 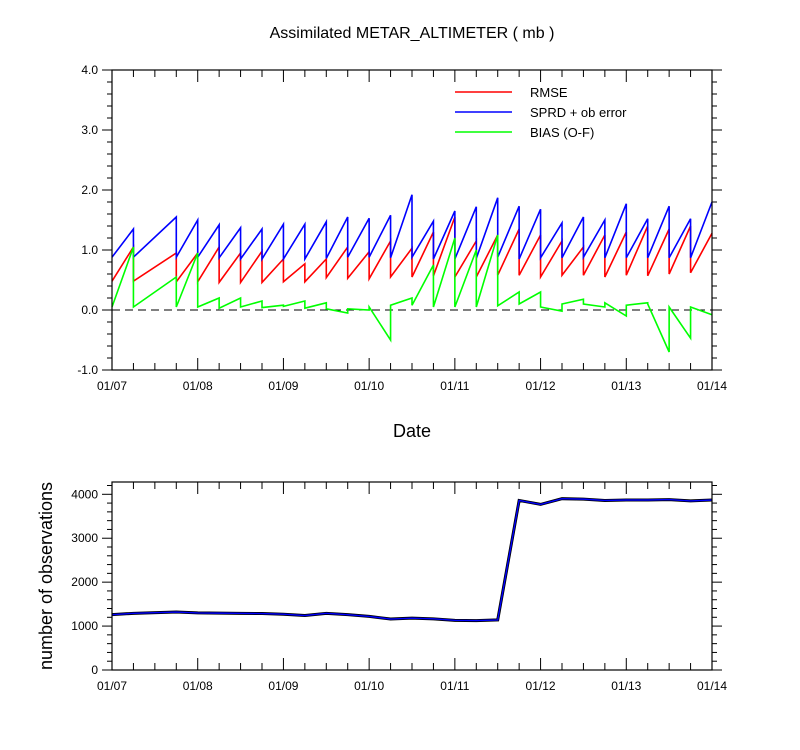 What do you see at coordinates (89, 310) in the screenshot?
I see `top-y-tick-label: 0.0` at bounding box center [89, 310].